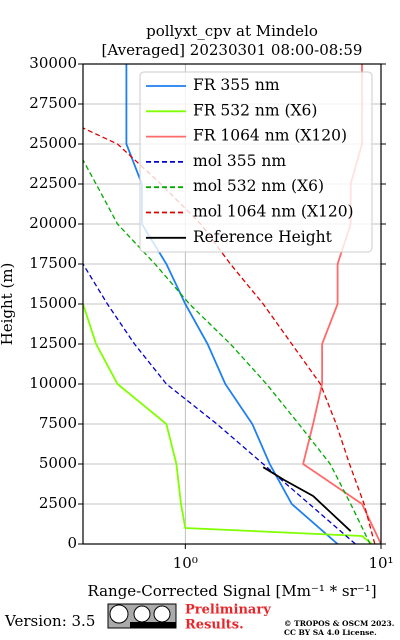 This screenshot has width=400, height=640. I want to click on legend-label: Reference Height, so click(263, 237).